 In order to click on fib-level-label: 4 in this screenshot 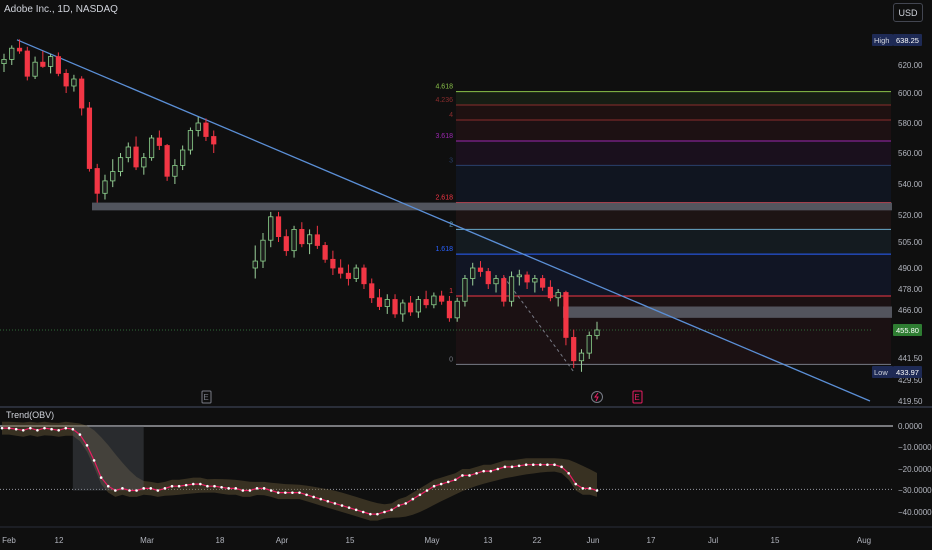, I will do `click(451, 115)`.